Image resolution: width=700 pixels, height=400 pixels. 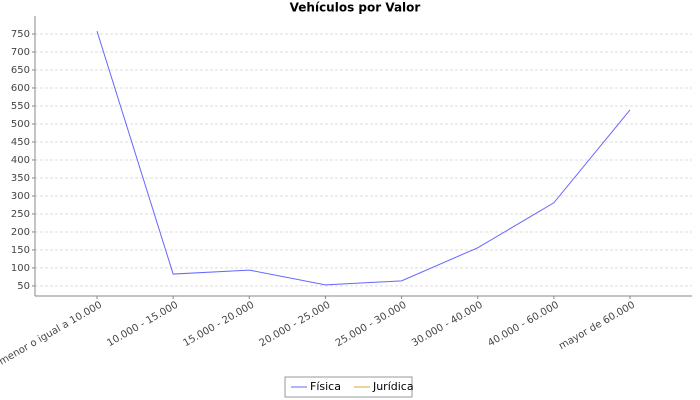 I want to click on y-tick-label: 500, so click(x=20, y=124).